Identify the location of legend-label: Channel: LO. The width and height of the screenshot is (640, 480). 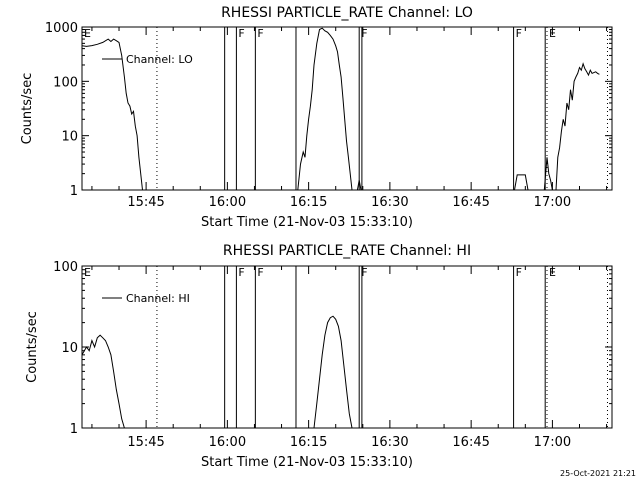
(159, 59).